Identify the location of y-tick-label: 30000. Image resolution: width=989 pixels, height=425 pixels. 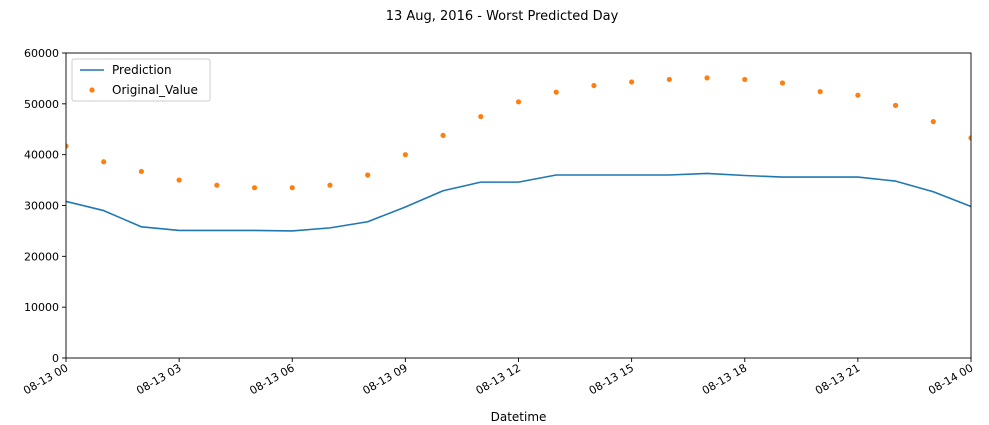
(41, 206).